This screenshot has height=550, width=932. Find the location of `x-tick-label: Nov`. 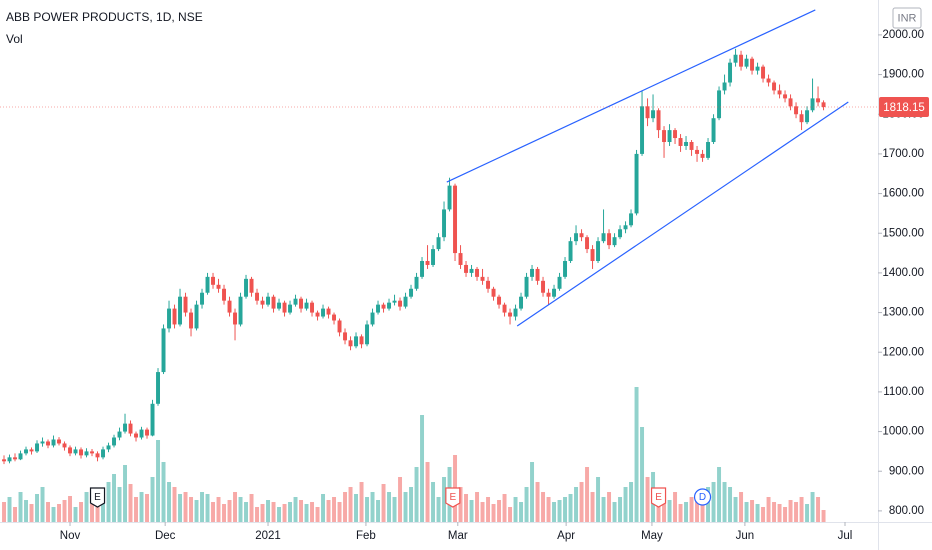

x-tick-label: Nov is located at coordinates (70, 536).